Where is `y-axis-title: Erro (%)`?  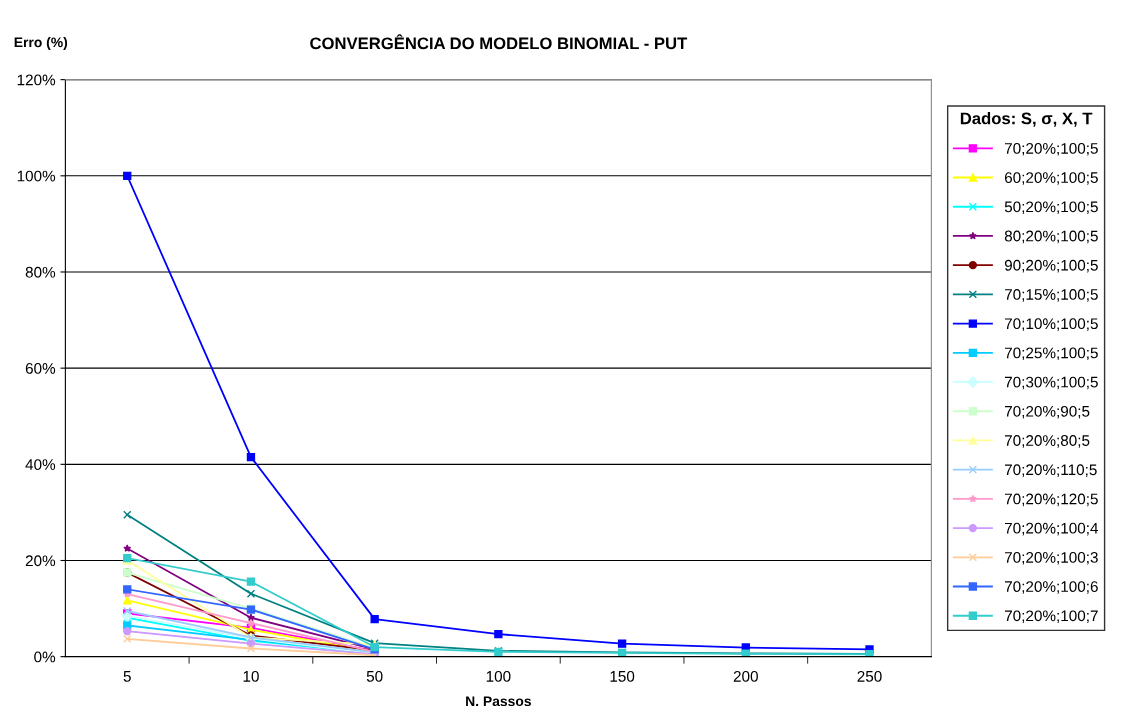
y-axis-title: Erro (%) is located at coordinates (41, 43).